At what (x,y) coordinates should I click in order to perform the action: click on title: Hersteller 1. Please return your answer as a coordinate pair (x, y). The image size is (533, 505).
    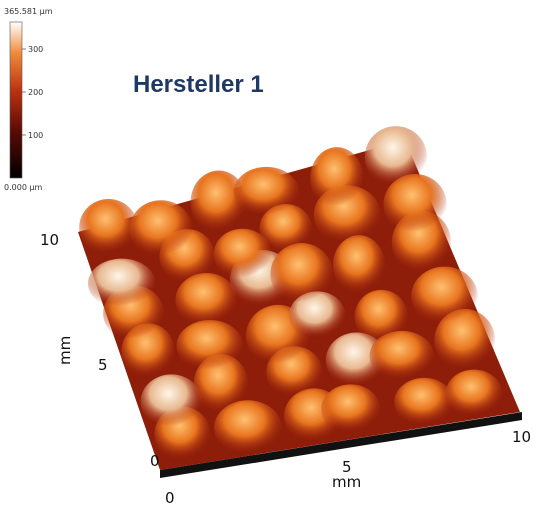
    Looking at the image, I should click on (198, 84).